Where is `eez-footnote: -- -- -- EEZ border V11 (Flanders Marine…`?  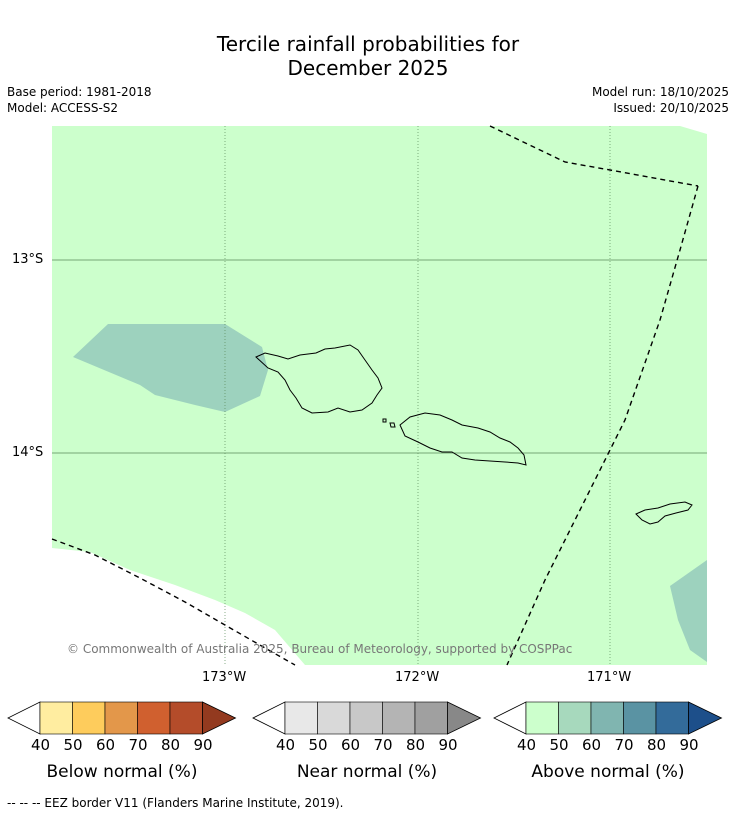
eez-footnote: -- -- -- EEZ border V11 (Flanders Marine… is located at coordinates (175, 803).